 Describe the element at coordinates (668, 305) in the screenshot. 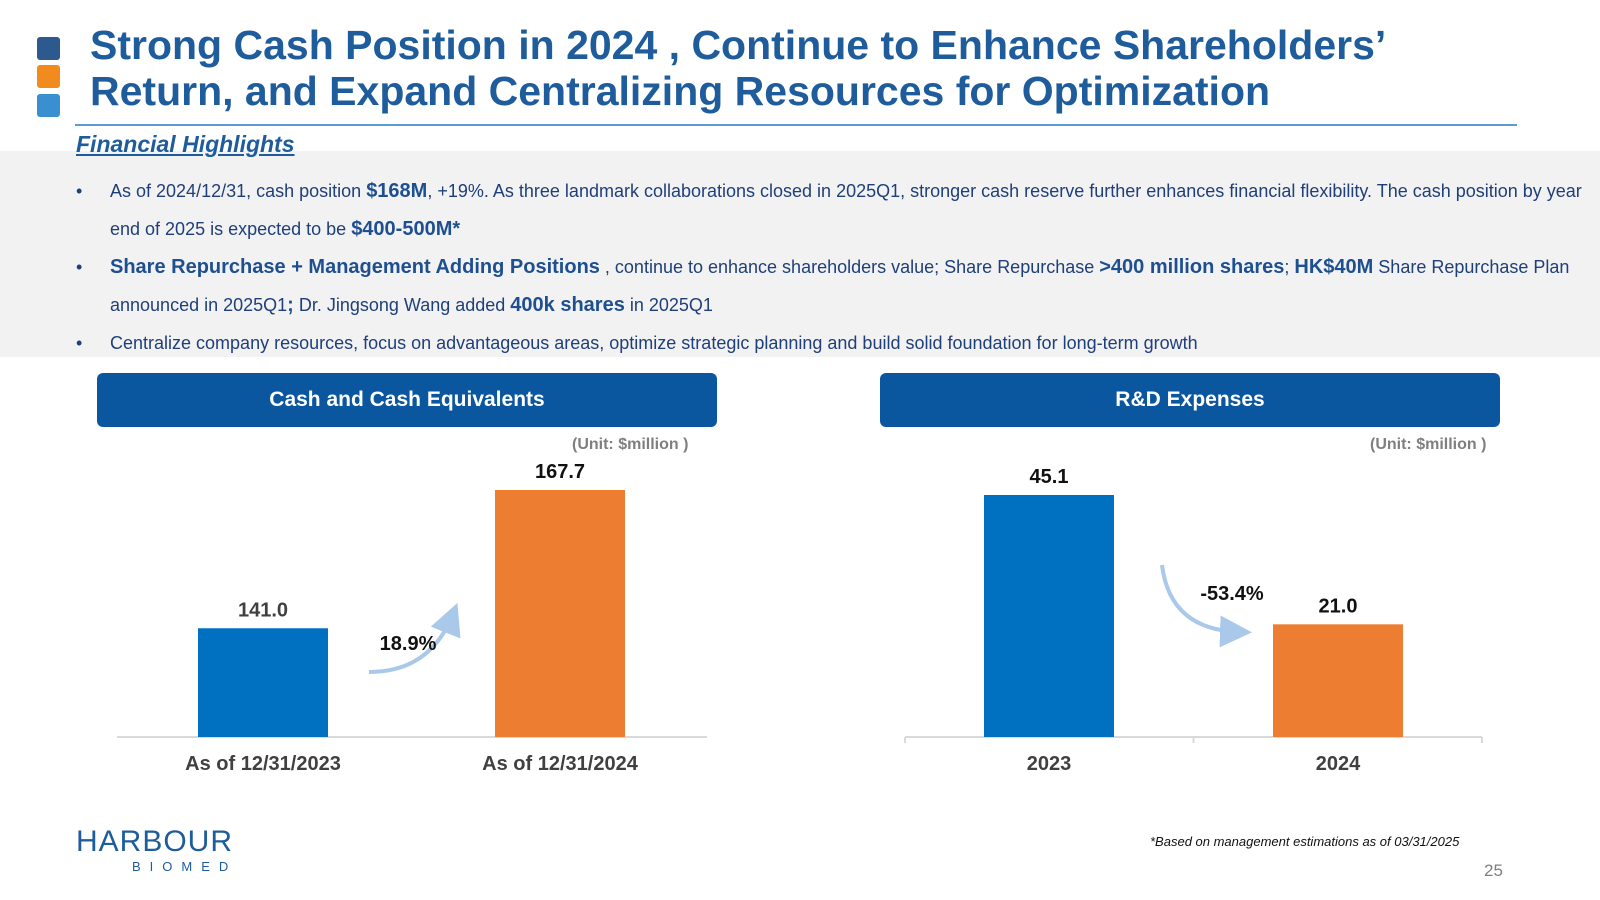

I see `text: in 2025Q1` at that location.